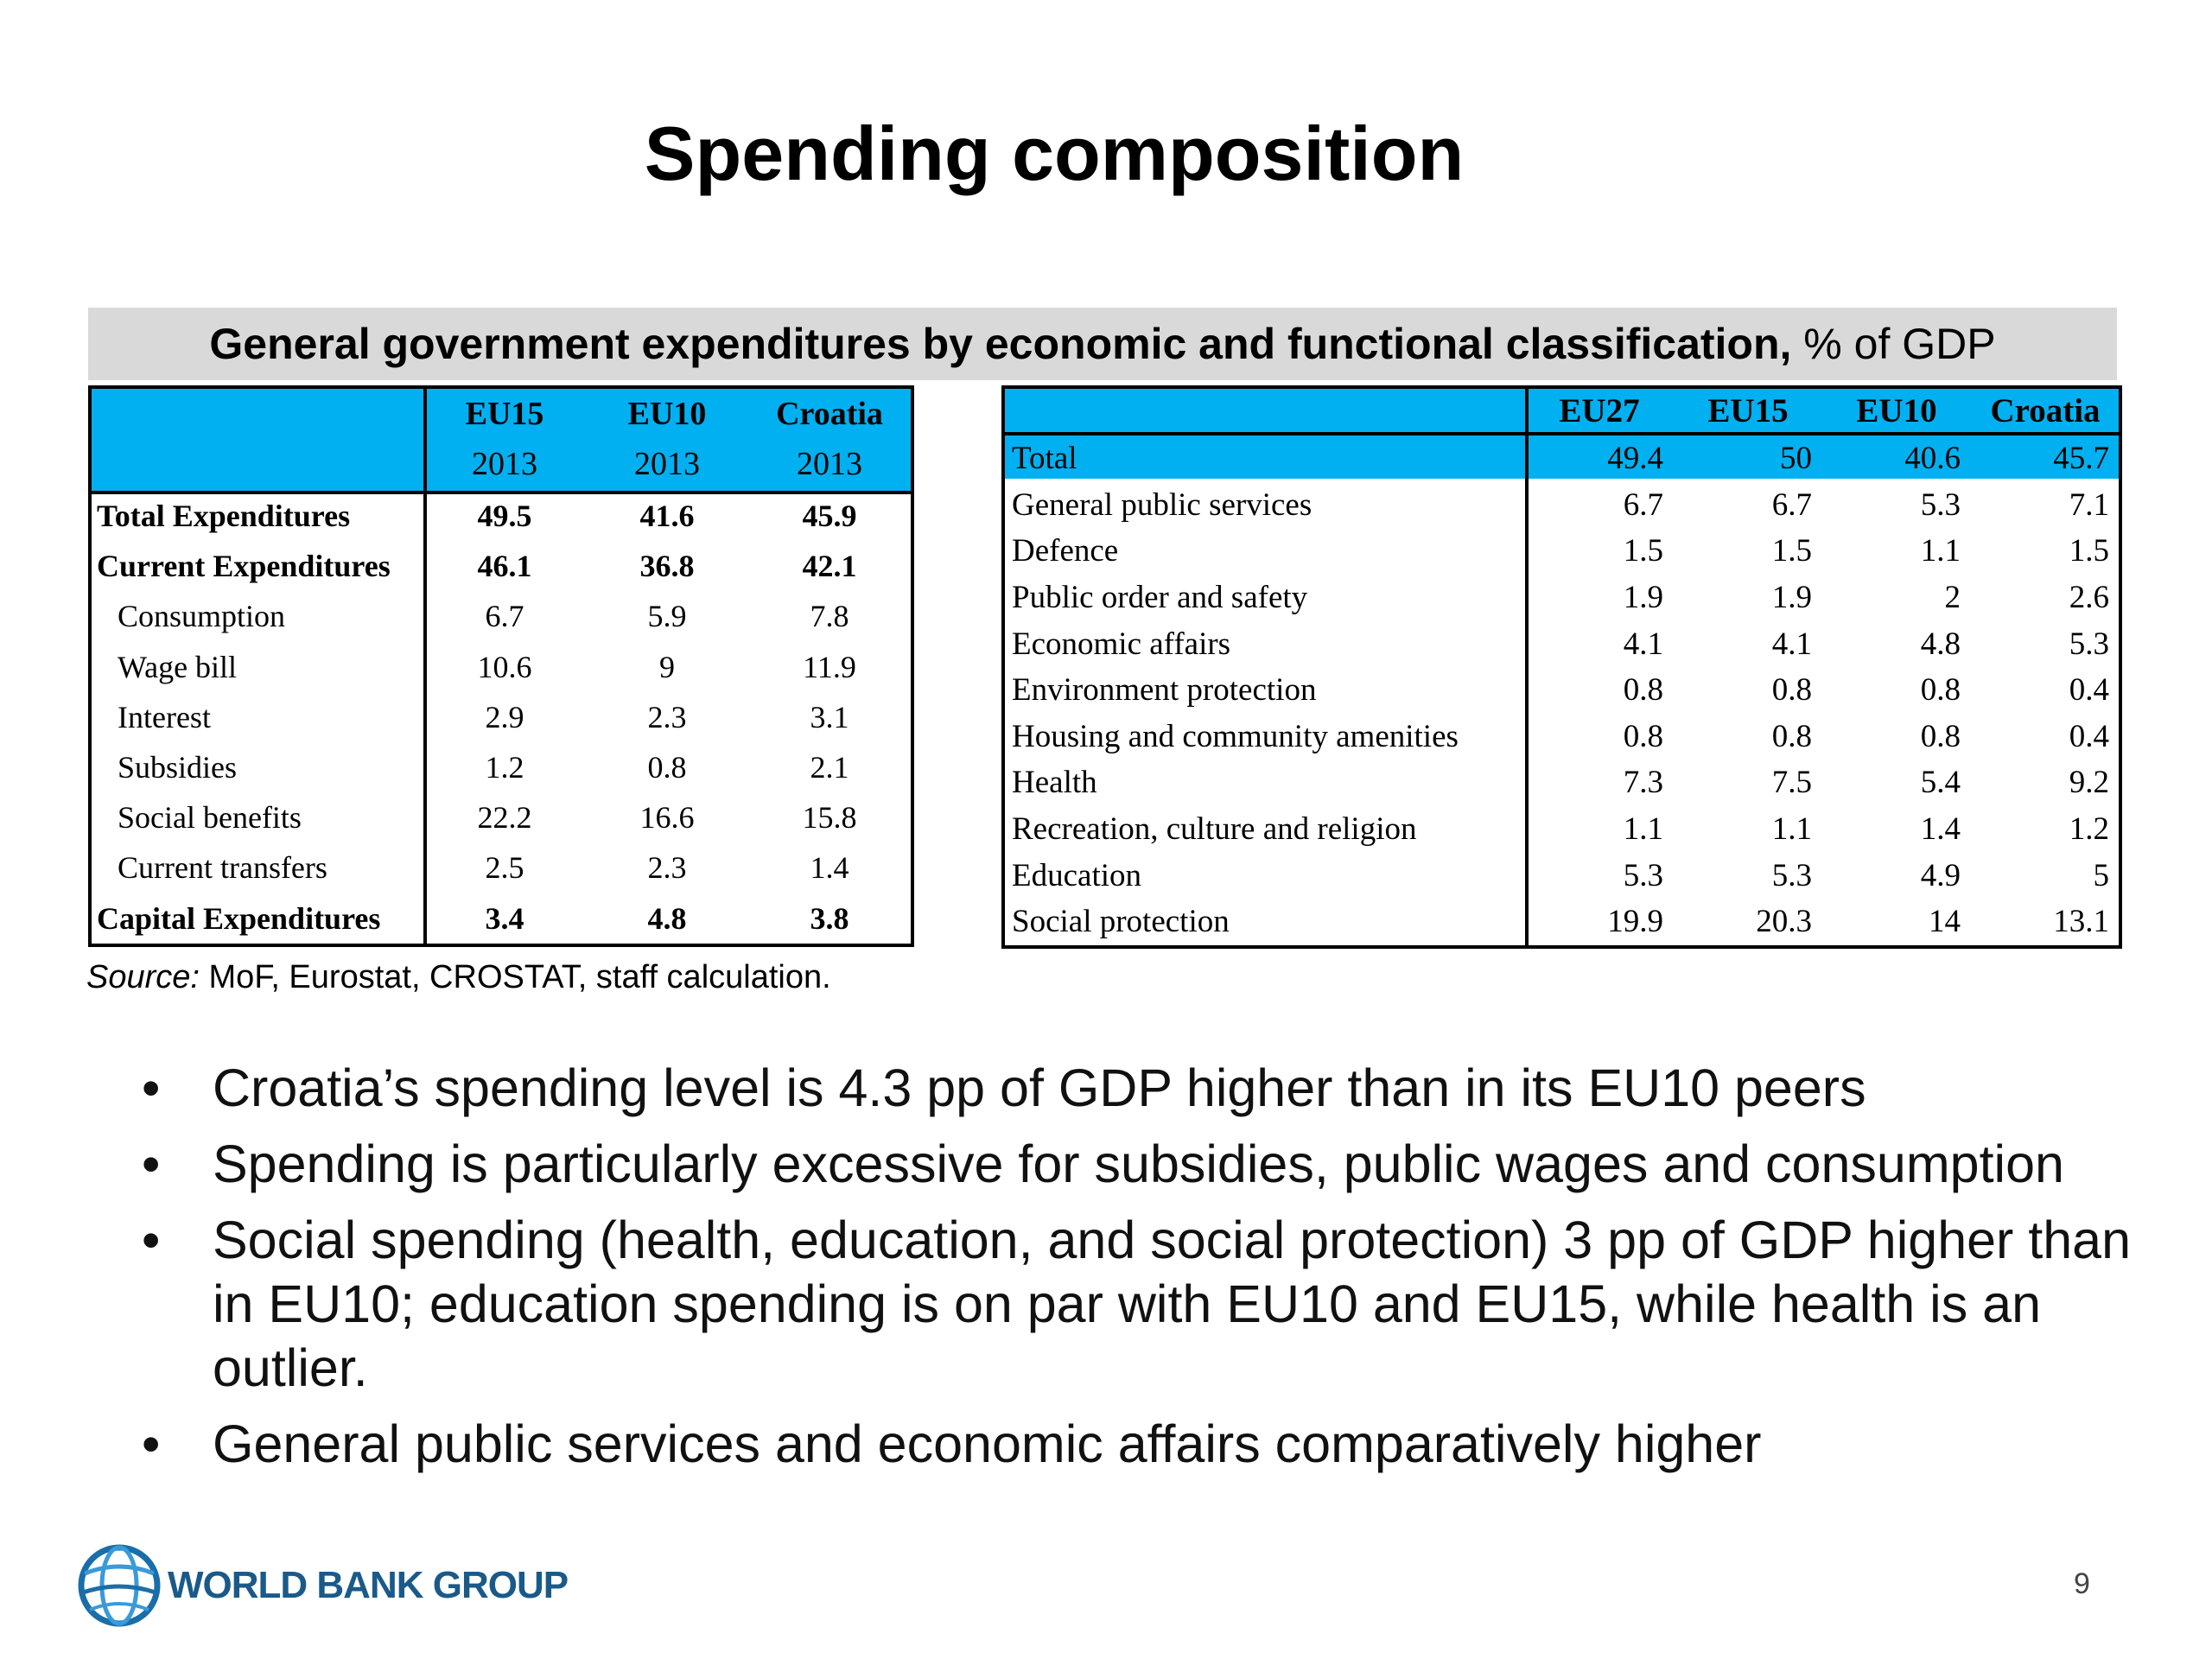 The image size is (2212, 1659). I want to click on table-row: Interest 2.9 2.3 3.1, so click(502, 717).